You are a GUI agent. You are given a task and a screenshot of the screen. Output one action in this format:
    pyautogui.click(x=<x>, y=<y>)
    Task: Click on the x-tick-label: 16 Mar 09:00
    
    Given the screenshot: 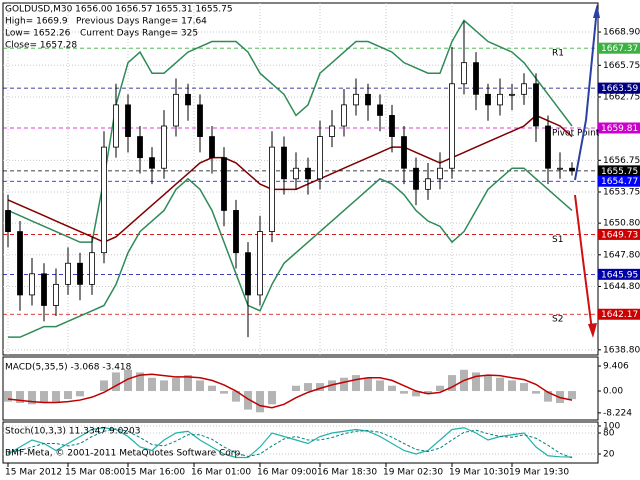 What is the action you would take?
    pyautogui.click(x=287, y=473)
    